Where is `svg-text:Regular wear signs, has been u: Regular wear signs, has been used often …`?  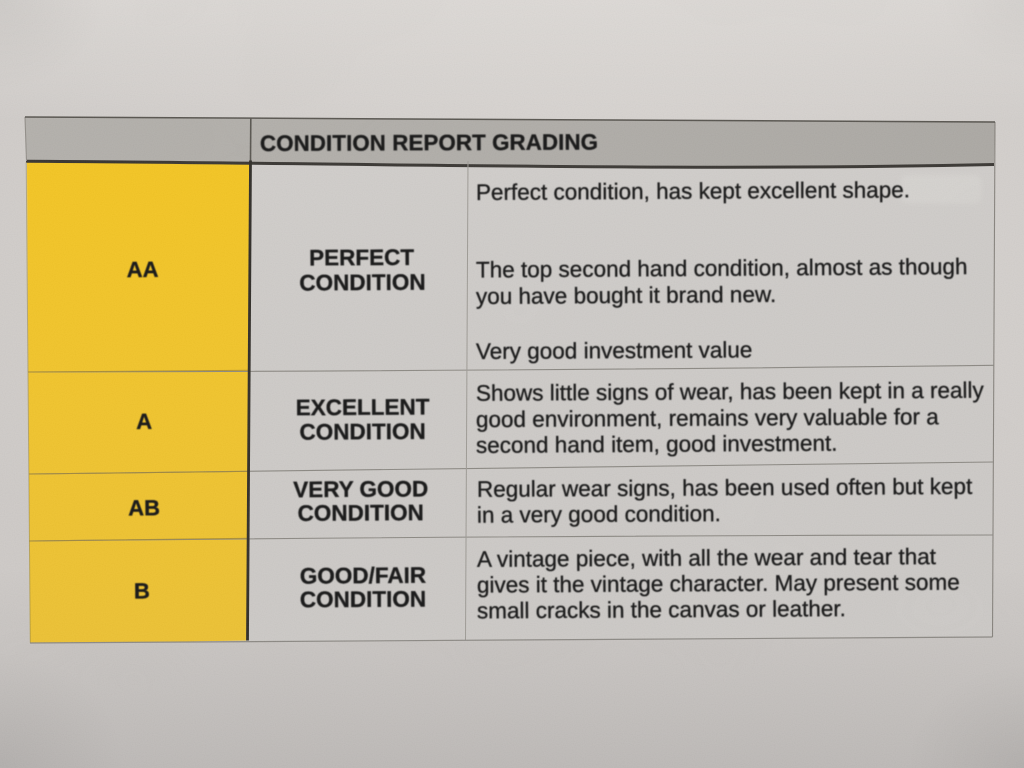
svg-text:Regular wear signs, has been u: Regular wear signs, has been used often … is located at coordinates (725, 488).